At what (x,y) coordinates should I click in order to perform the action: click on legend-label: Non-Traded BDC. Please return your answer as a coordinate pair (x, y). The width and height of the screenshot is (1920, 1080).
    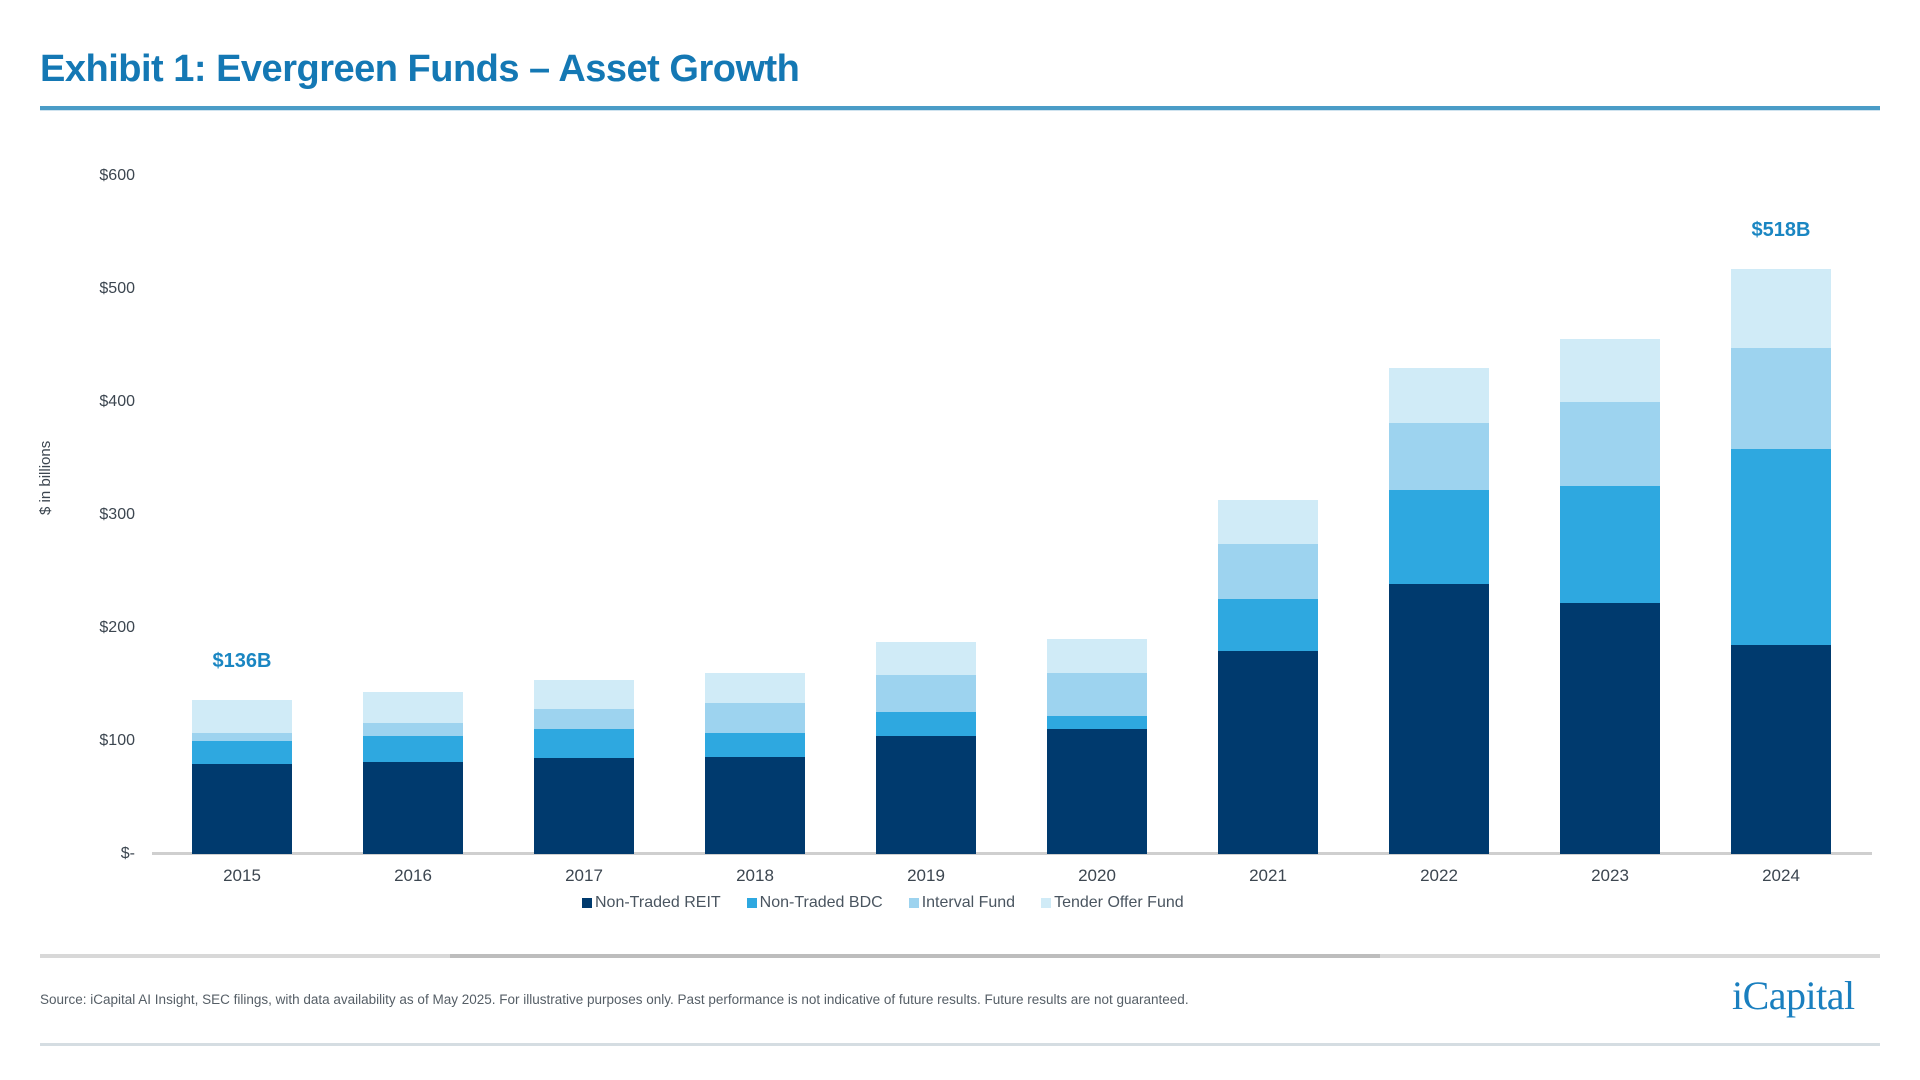
    Looking at the image, I should click on (821, 902).